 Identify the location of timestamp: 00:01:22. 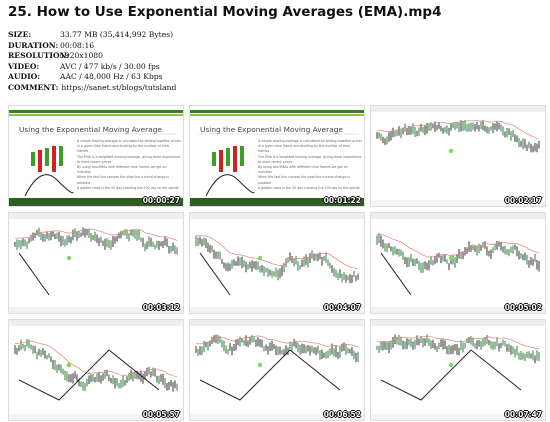
(342, 200).